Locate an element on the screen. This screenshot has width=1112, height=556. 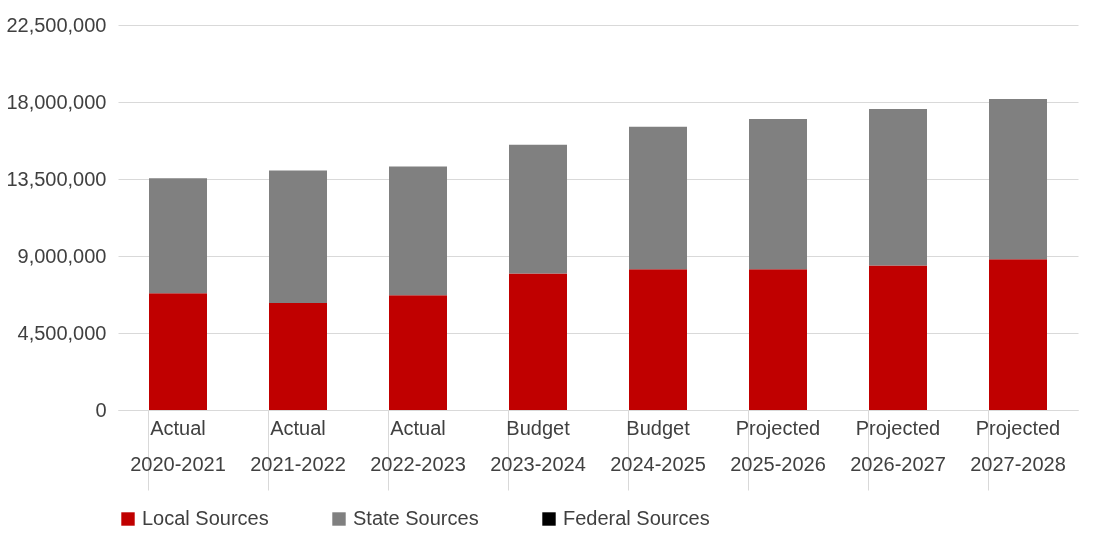
x-tick-label: Actual 2020-2021 is located at coordinates (178, 445).